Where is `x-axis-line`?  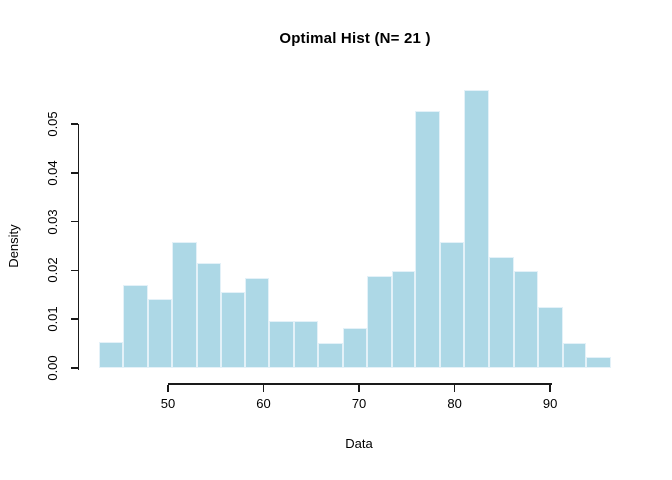 x-axis-line is located at coordinates (360, 384).